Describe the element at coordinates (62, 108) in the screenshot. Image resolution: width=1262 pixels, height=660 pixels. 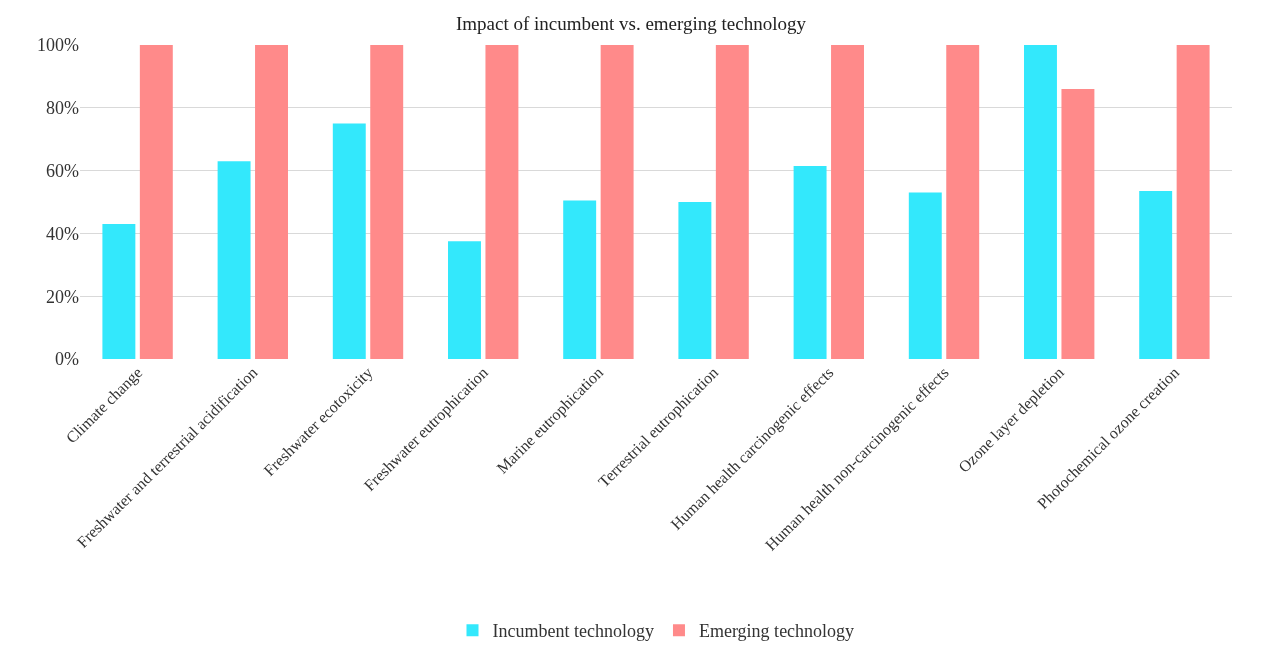
I see `y-tick-label: 80%` at that location.